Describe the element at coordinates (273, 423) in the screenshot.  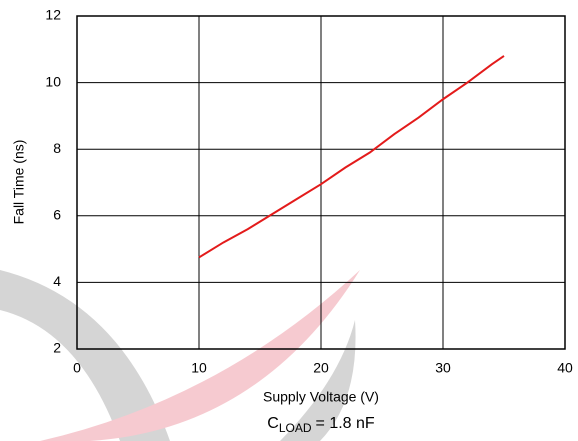
I see `annotation-symbol: C` at that location.